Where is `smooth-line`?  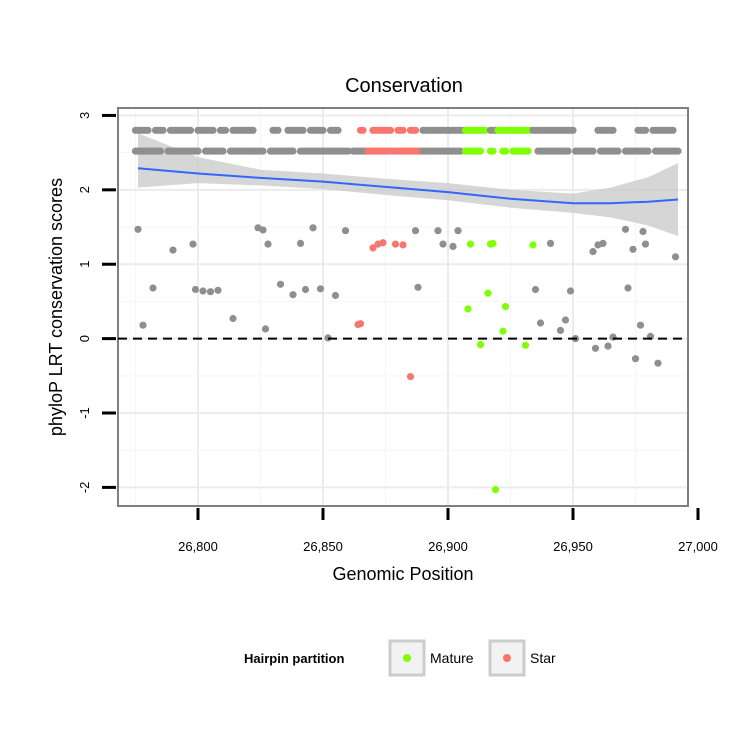
smooth-line is located at coordinates (408, 186).